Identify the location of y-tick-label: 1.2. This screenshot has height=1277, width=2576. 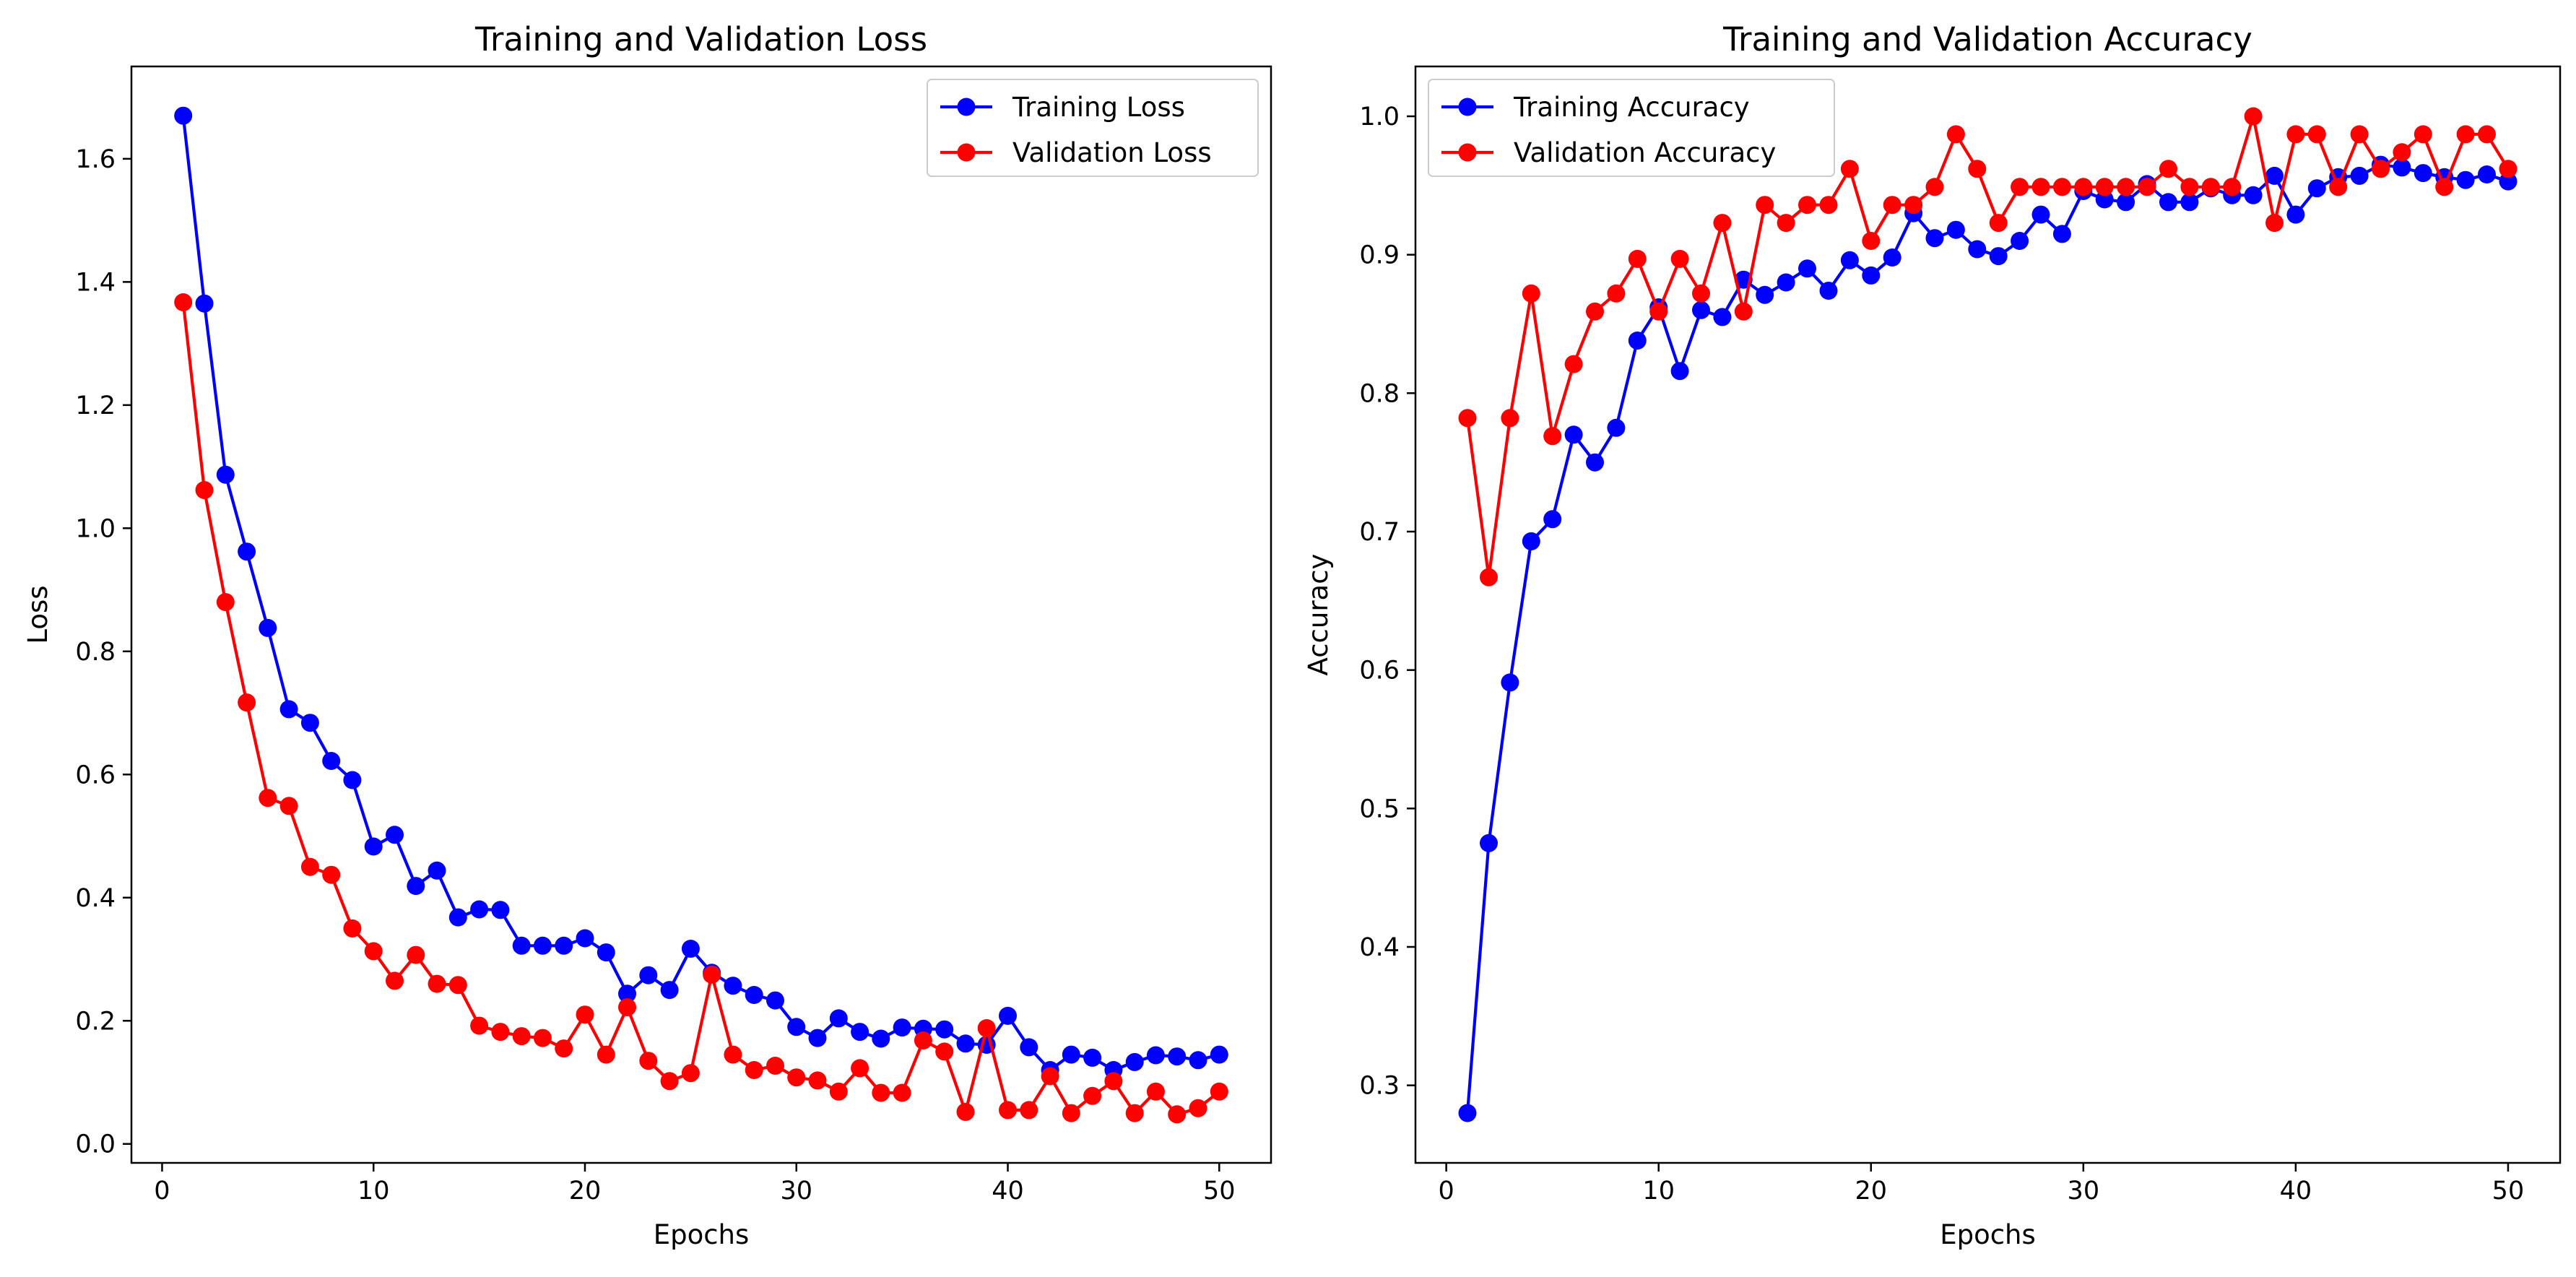
(95, 405).